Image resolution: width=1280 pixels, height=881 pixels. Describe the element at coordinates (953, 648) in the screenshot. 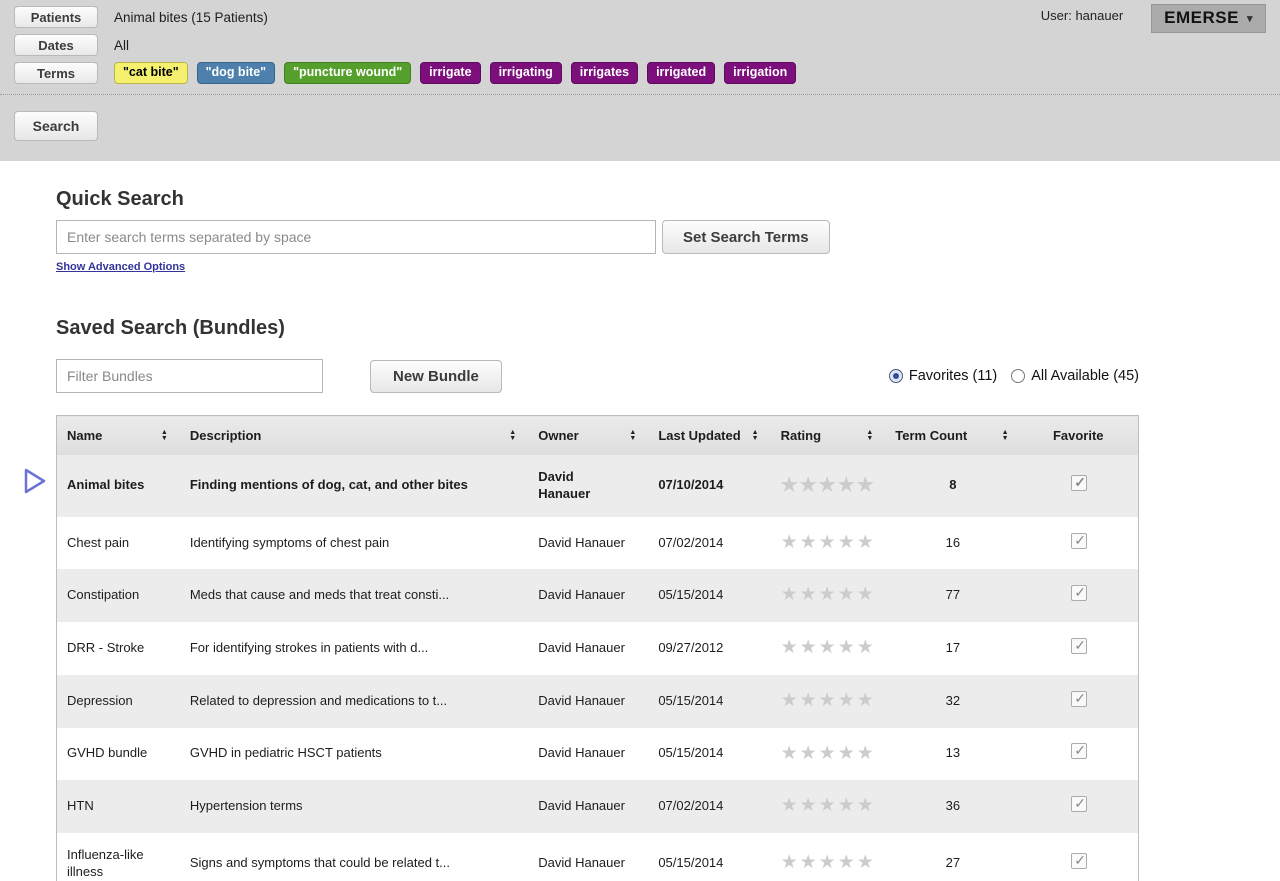

I see `bundle-term-count: 17` at that location.